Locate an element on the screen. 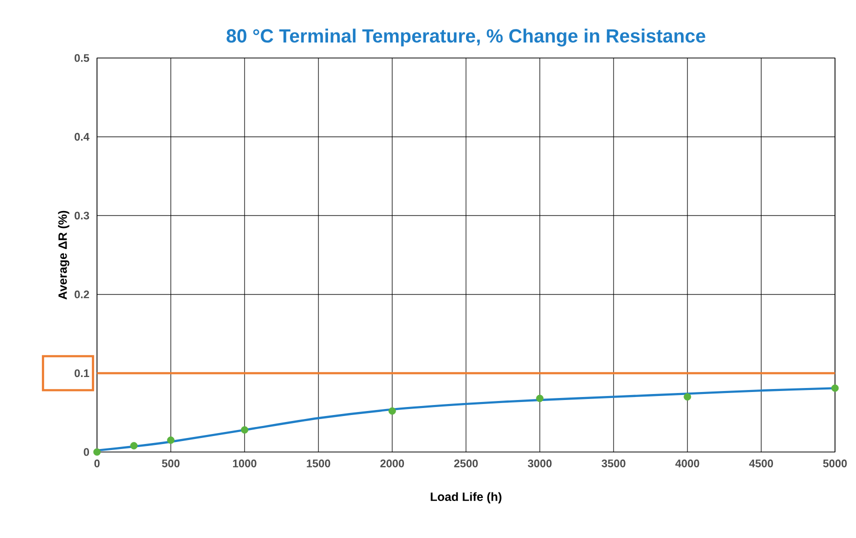 The height and width of the screenshot is (538, 856). x-tick-label: 4000 is located at coordinates (687, 464).